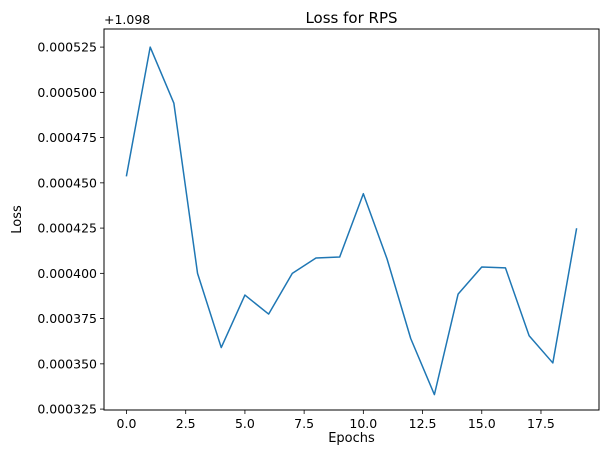 The image size is (610, 455). Describe the element at coordinates (67, 137) in the screenshot. I see `y-tick-label: 0.000475` at that location.